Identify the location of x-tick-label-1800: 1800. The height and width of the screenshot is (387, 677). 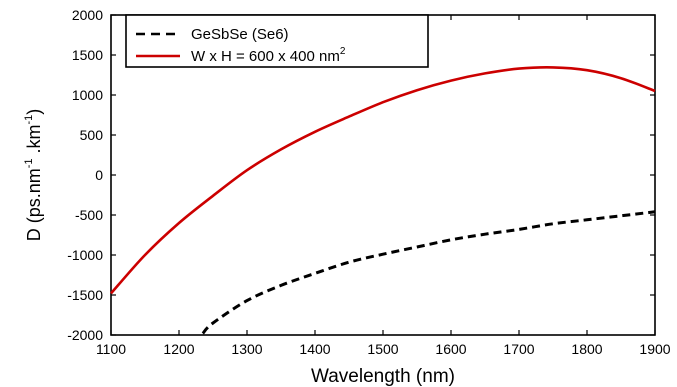
(586, 349).